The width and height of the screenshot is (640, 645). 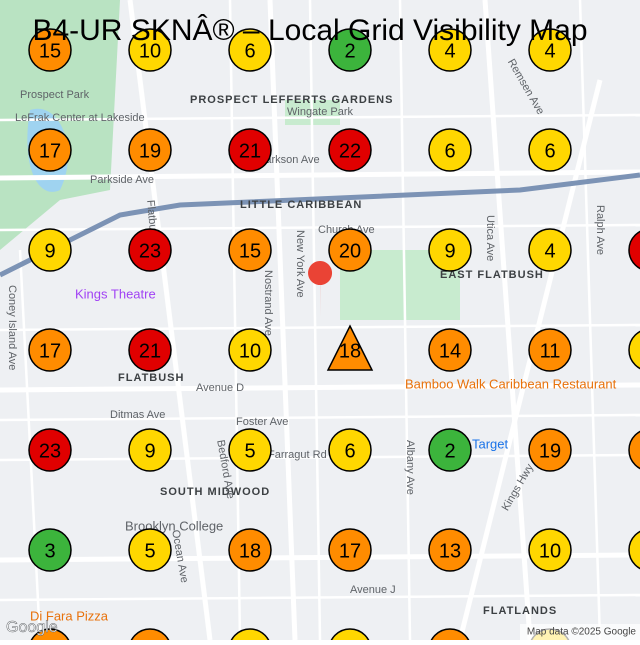 I want to click on poi-label: Bamboo Walk Caribbean Restaurant, so click(x=511, y=383).